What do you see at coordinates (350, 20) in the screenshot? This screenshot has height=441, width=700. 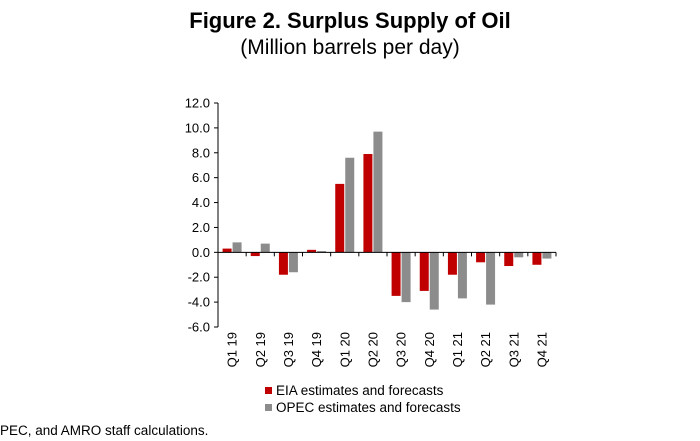 I see `chart-title: Figure 2. Surplus Supply of Oil` at bounding box center [350, 20].